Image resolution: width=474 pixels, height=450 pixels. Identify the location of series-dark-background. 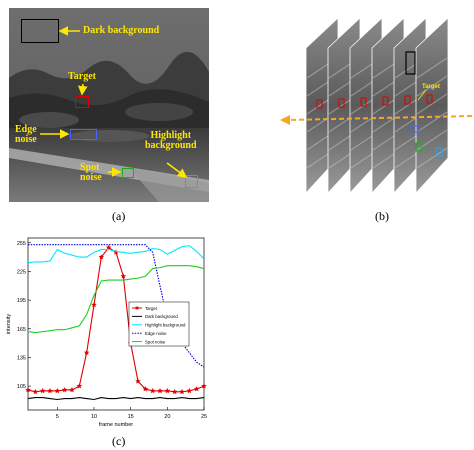
(116, 399).